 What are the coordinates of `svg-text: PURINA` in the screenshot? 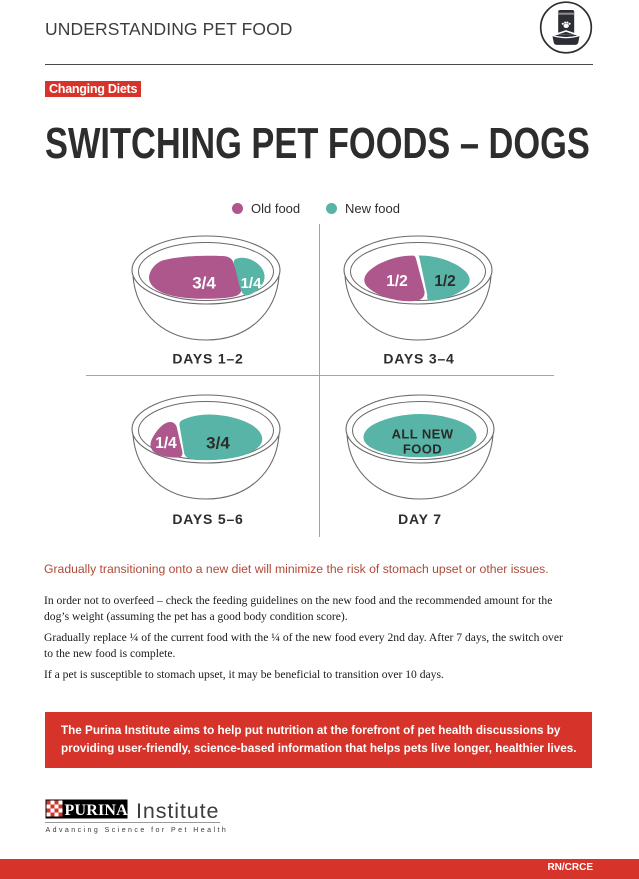 It's located at (97, 810).